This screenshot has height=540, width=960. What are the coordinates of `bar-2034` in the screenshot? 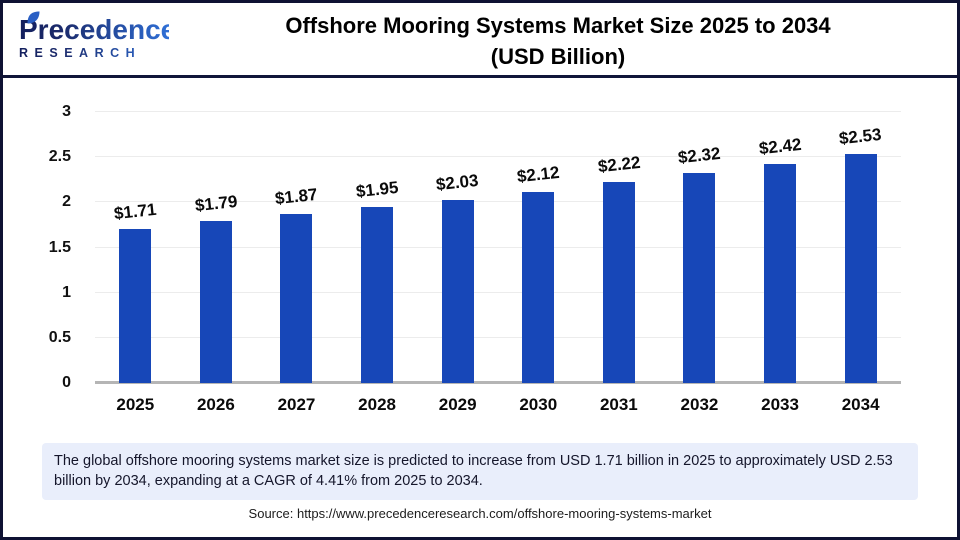 It's located at (860, 268).